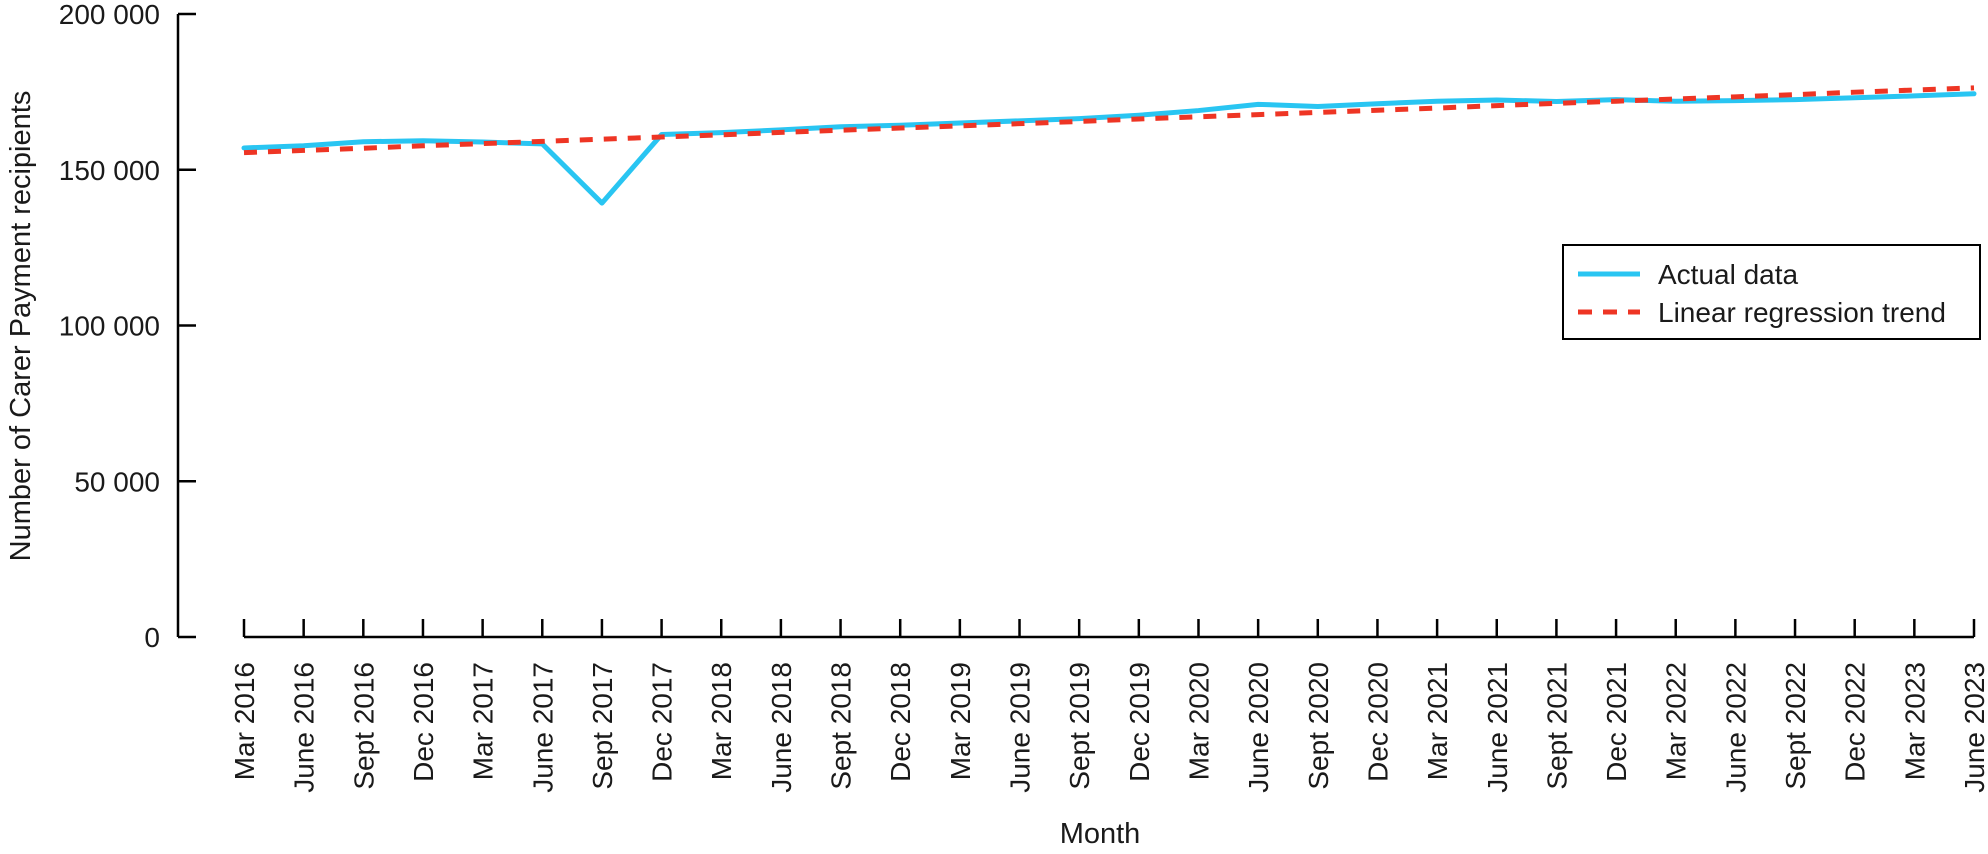  What do you see at coordinates (1616, 722) in the screenshot?
I see `x-tick-label: Dec 2021` at bounding box center [1616, 722].